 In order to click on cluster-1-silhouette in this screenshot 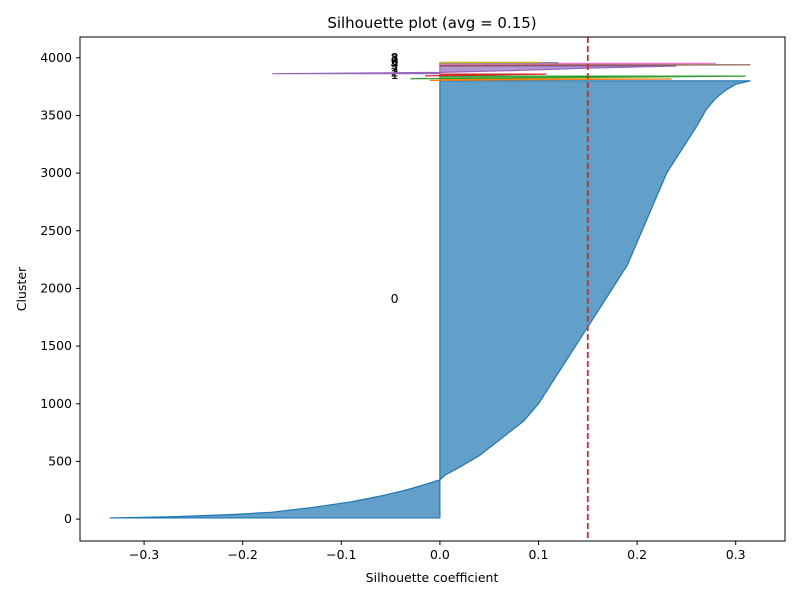, I will do `click(551, 79)`.